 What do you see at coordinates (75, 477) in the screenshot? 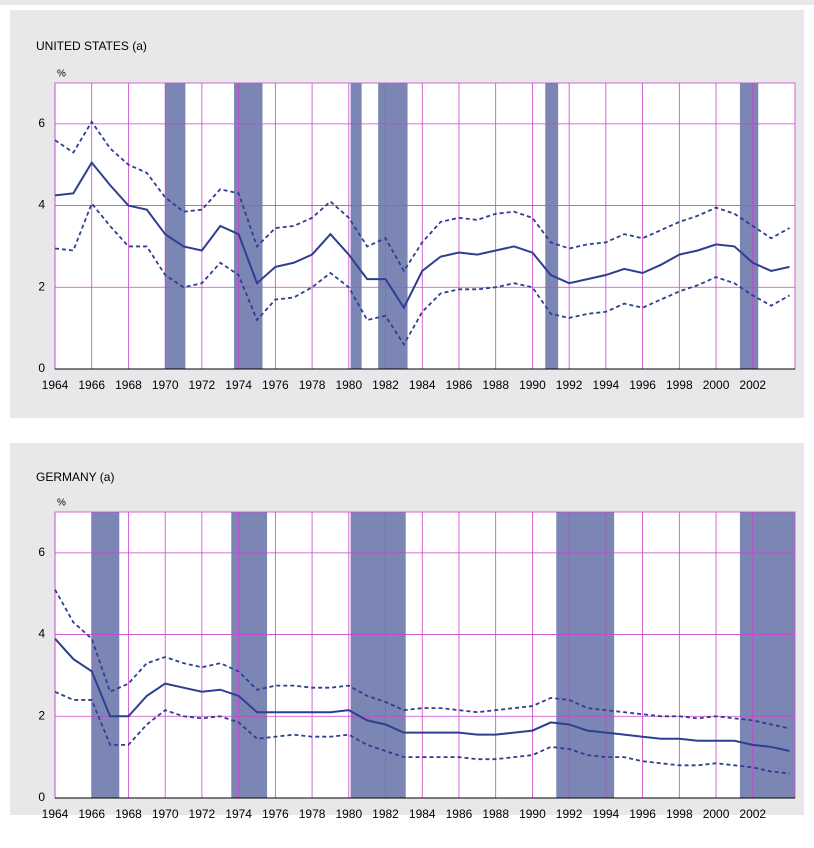
I see `chart-title: GERMANY (a)` at bounding box center [75, 477].